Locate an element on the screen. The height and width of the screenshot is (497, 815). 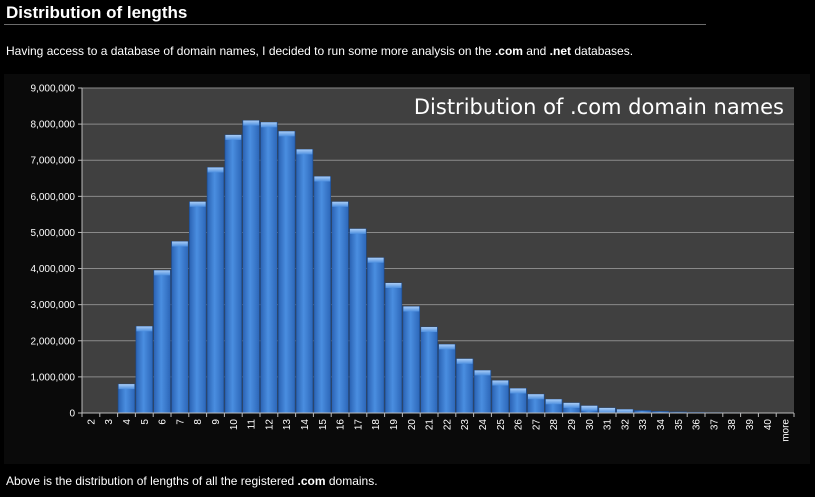
x-tick-label: 35 is located at coordinates (679, 425).